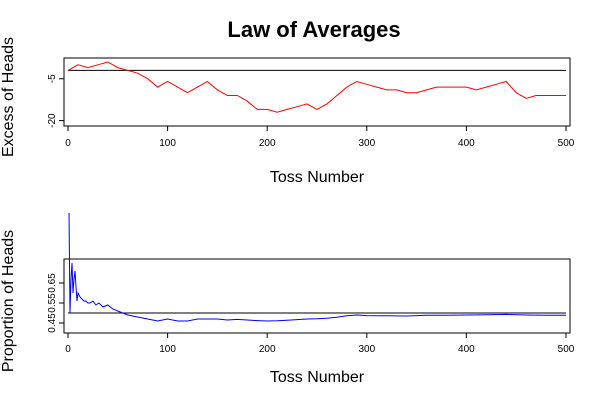 This screenshot has height=400, width=599. Describe the element at coordinates (566, 143) in the screenshot. I see `excess-of-heads-x-tick-label: 500` at that location.